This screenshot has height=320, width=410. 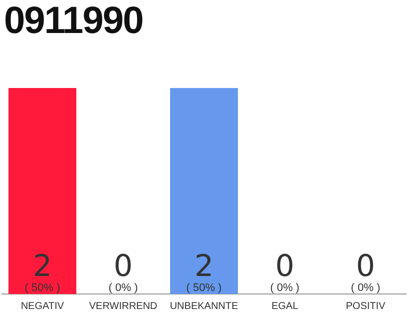 I want to click on chart-title: 0911990, so click(x=73, y=21).